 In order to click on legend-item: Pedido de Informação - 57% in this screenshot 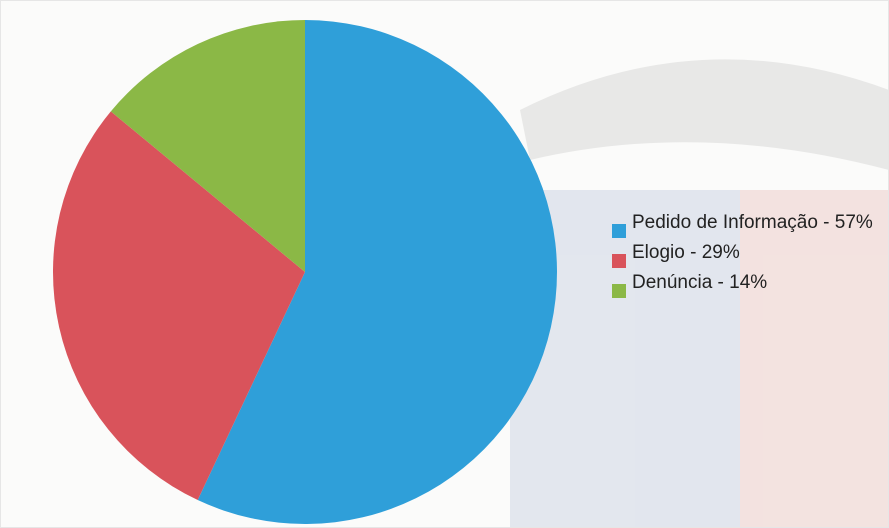, I will do `click(747, 225)`.